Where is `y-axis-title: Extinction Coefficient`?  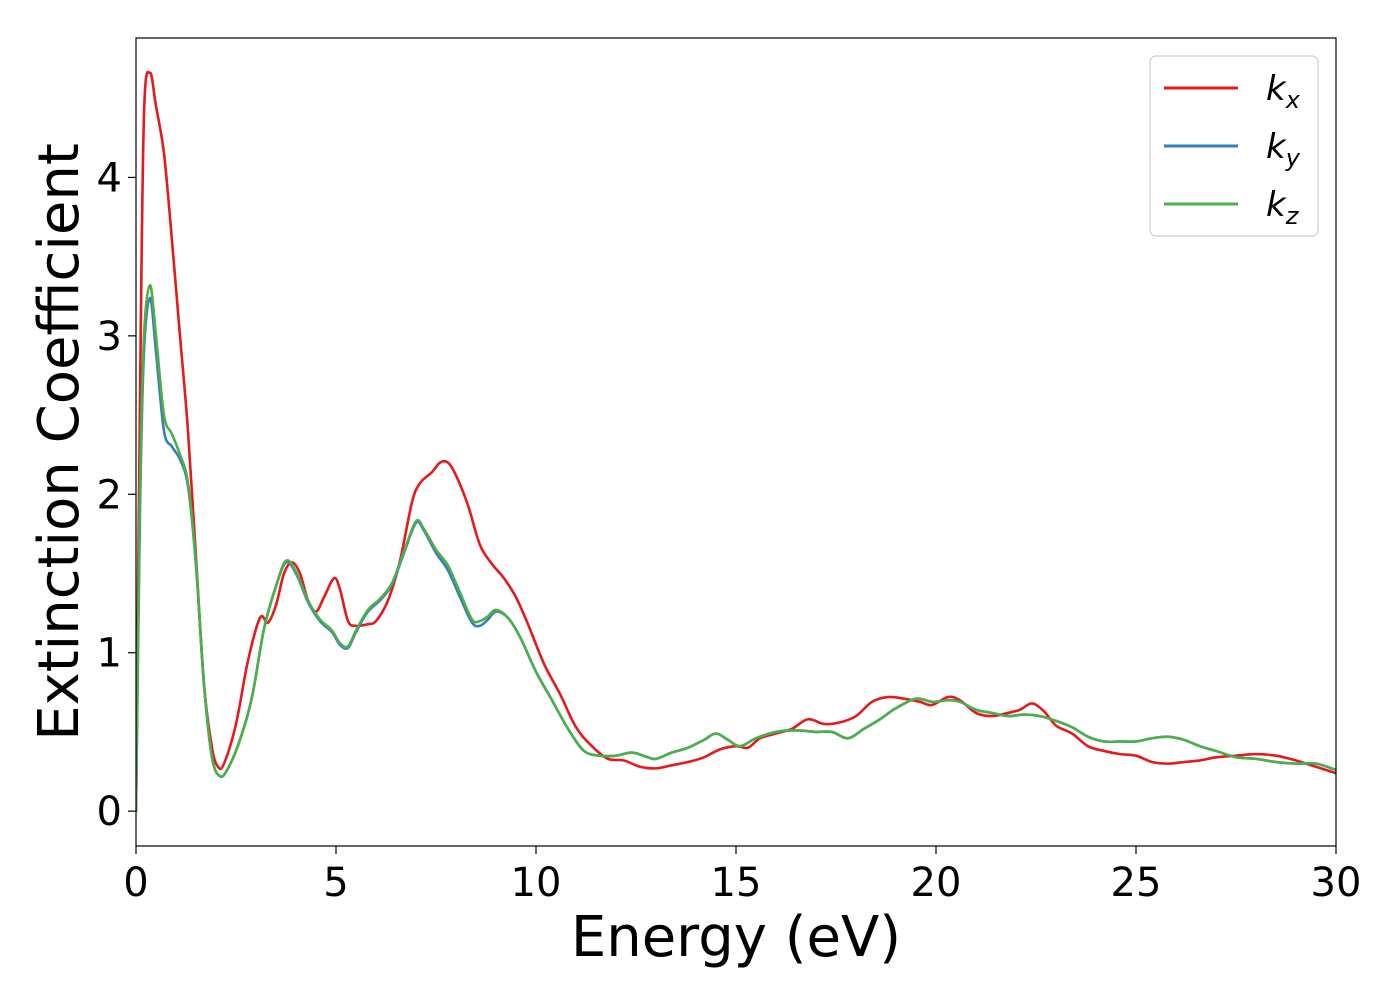
y-axis-title: Extinction Coefficient is located at coordinates (59, 442).